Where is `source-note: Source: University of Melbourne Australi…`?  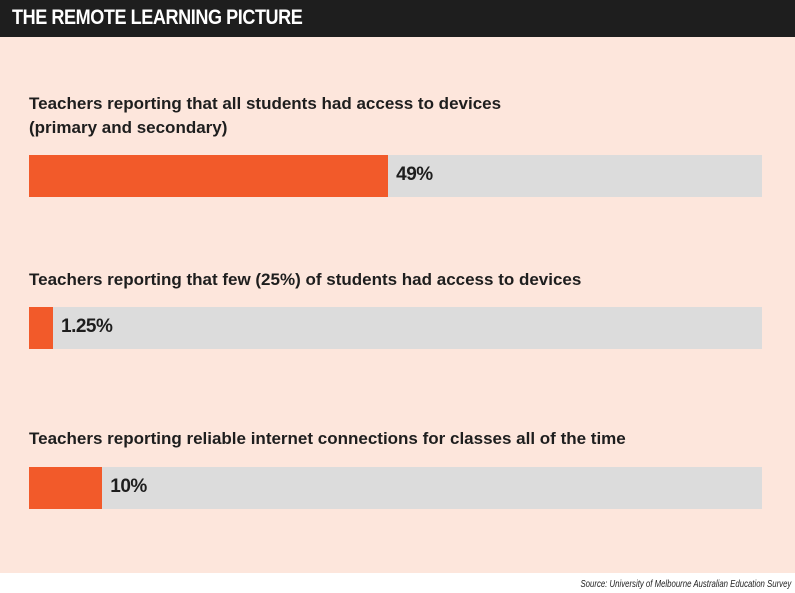
source-note: Source: University of Melbourne Australi… is located at coordinates (685, 584).